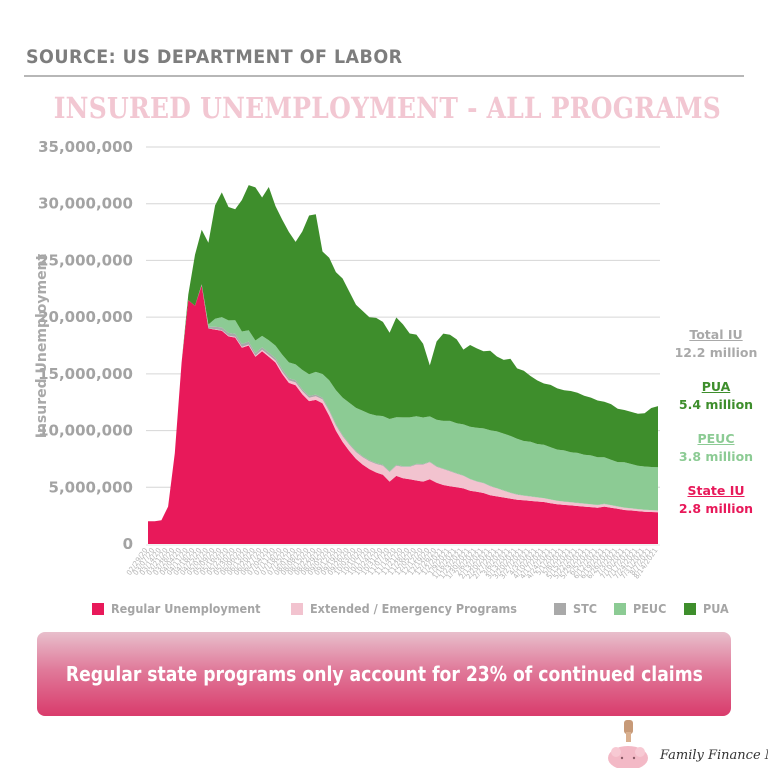 The width and height of the screenshot is (768, 772). Describe the element at coordinates (716, 352) in the screenshot. I see `callout-value: 12.2 million` at that location.